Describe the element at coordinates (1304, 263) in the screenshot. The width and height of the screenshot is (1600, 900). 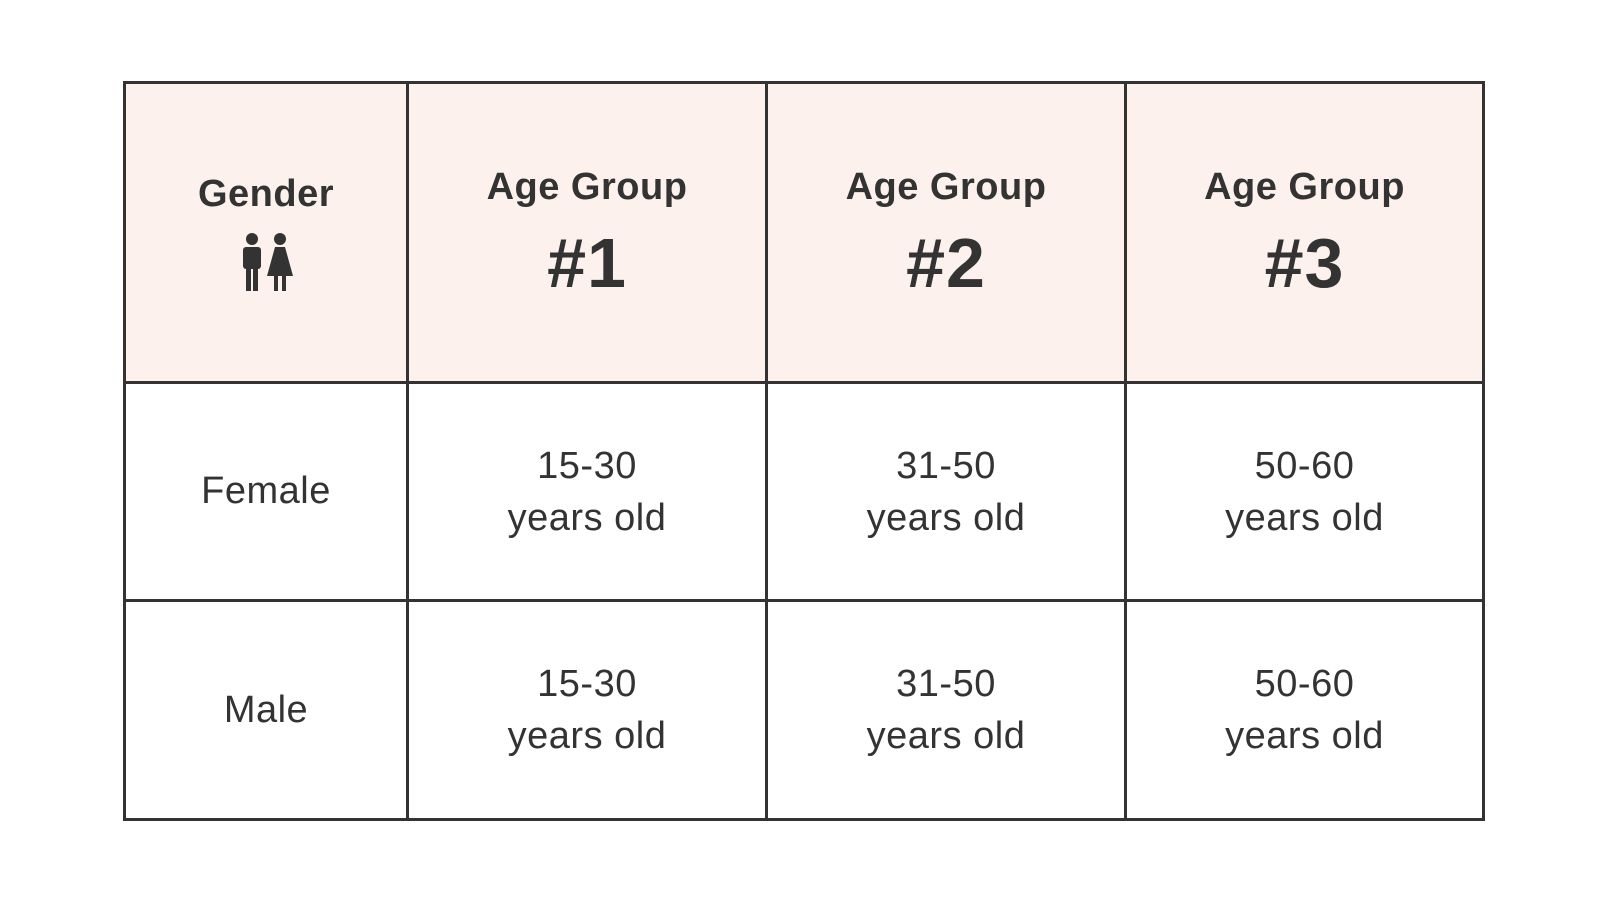
I see `age-group-number: #3` at that location.